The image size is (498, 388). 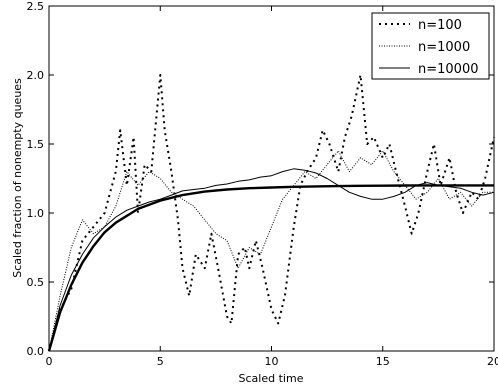 What do you see at coordinates (49, 361) in the screenshot?
I see `x-tick-label: 0` at bounding box center [49, 361].